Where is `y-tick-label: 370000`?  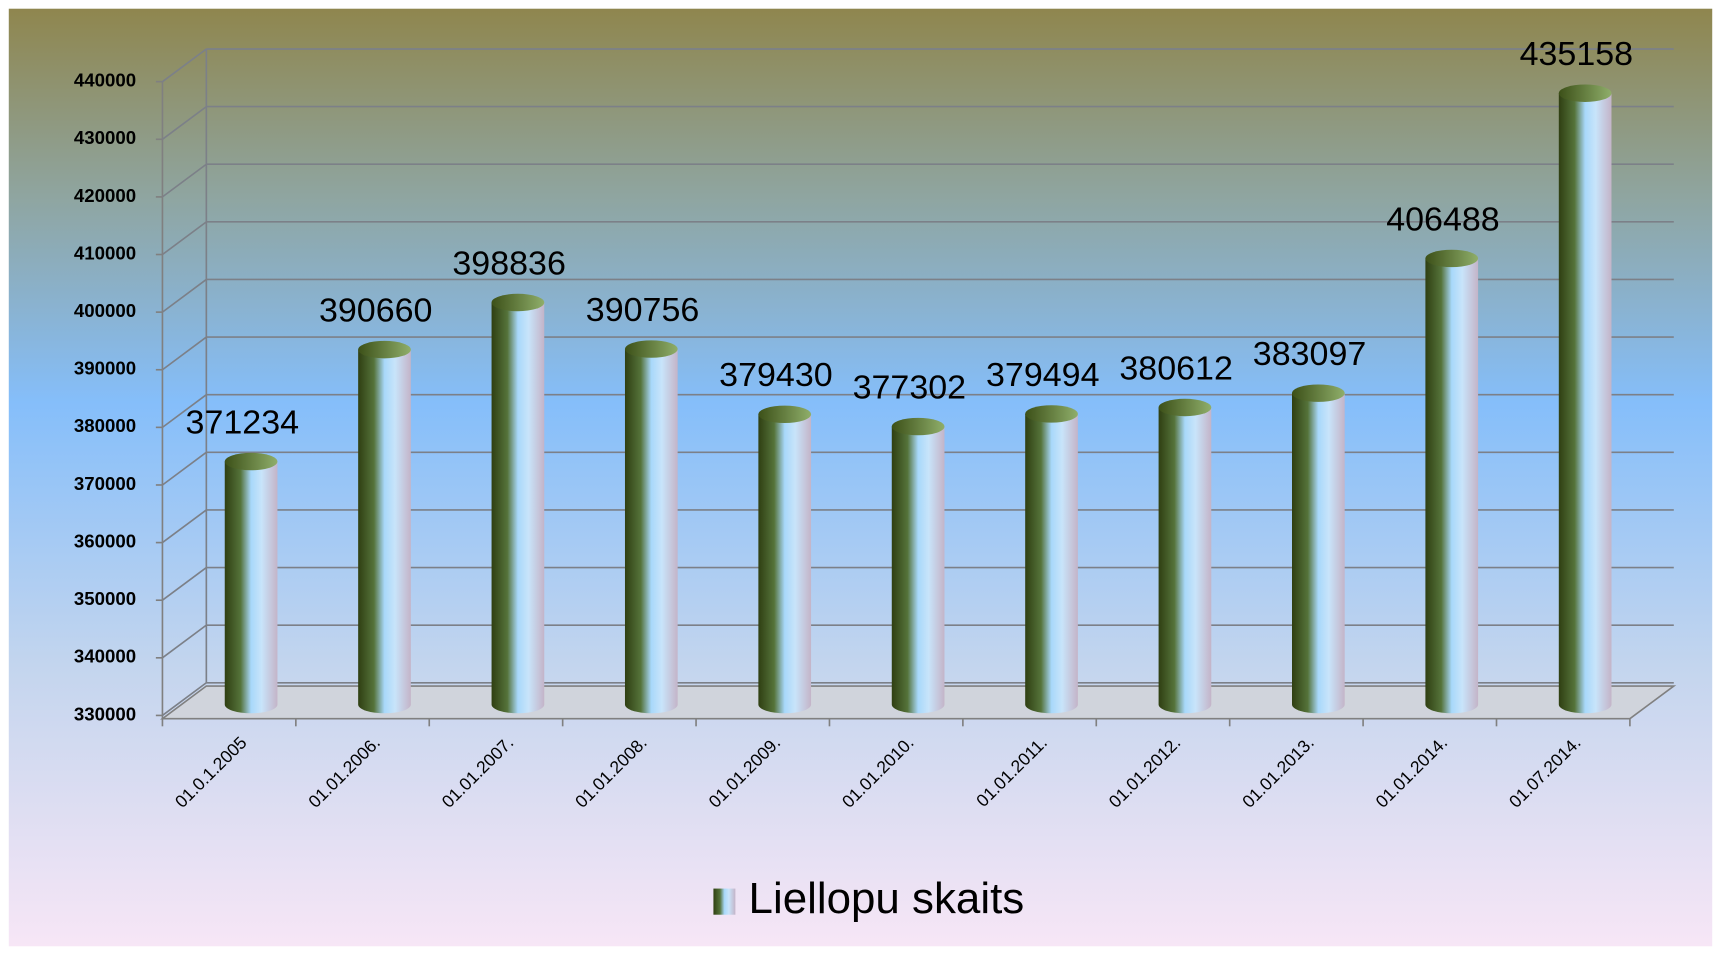 y-tick-label: 370000 is located at coordinates (105, 483).